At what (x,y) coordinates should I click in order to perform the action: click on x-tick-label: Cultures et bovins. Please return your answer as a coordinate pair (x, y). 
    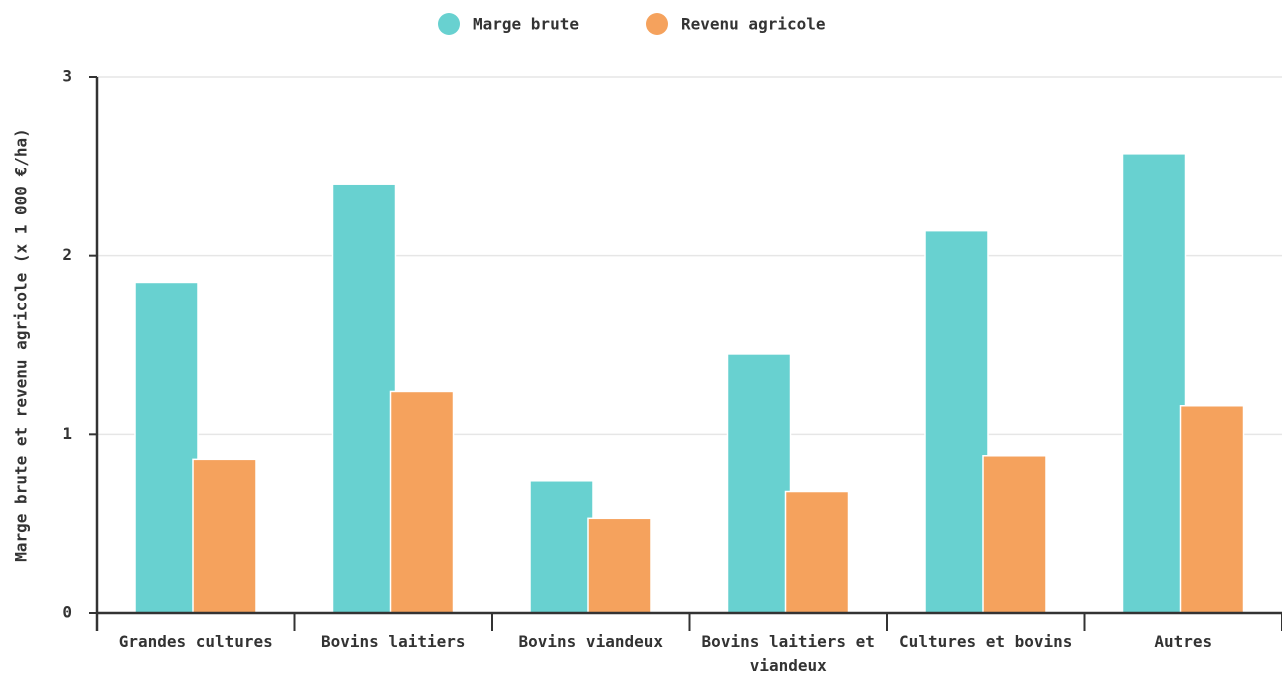
    Looking at the image, I should click on (986, 641).